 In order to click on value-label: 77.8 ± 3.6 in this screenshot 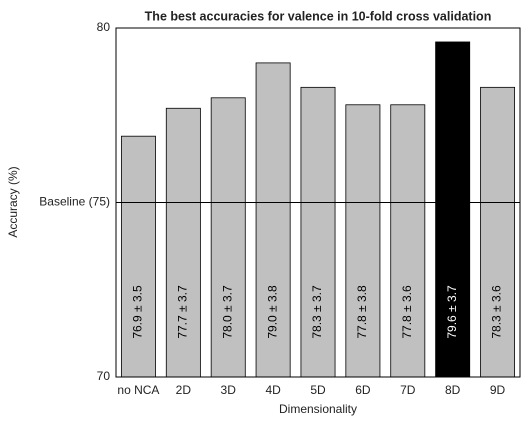, I will do `click(407, 312)`.